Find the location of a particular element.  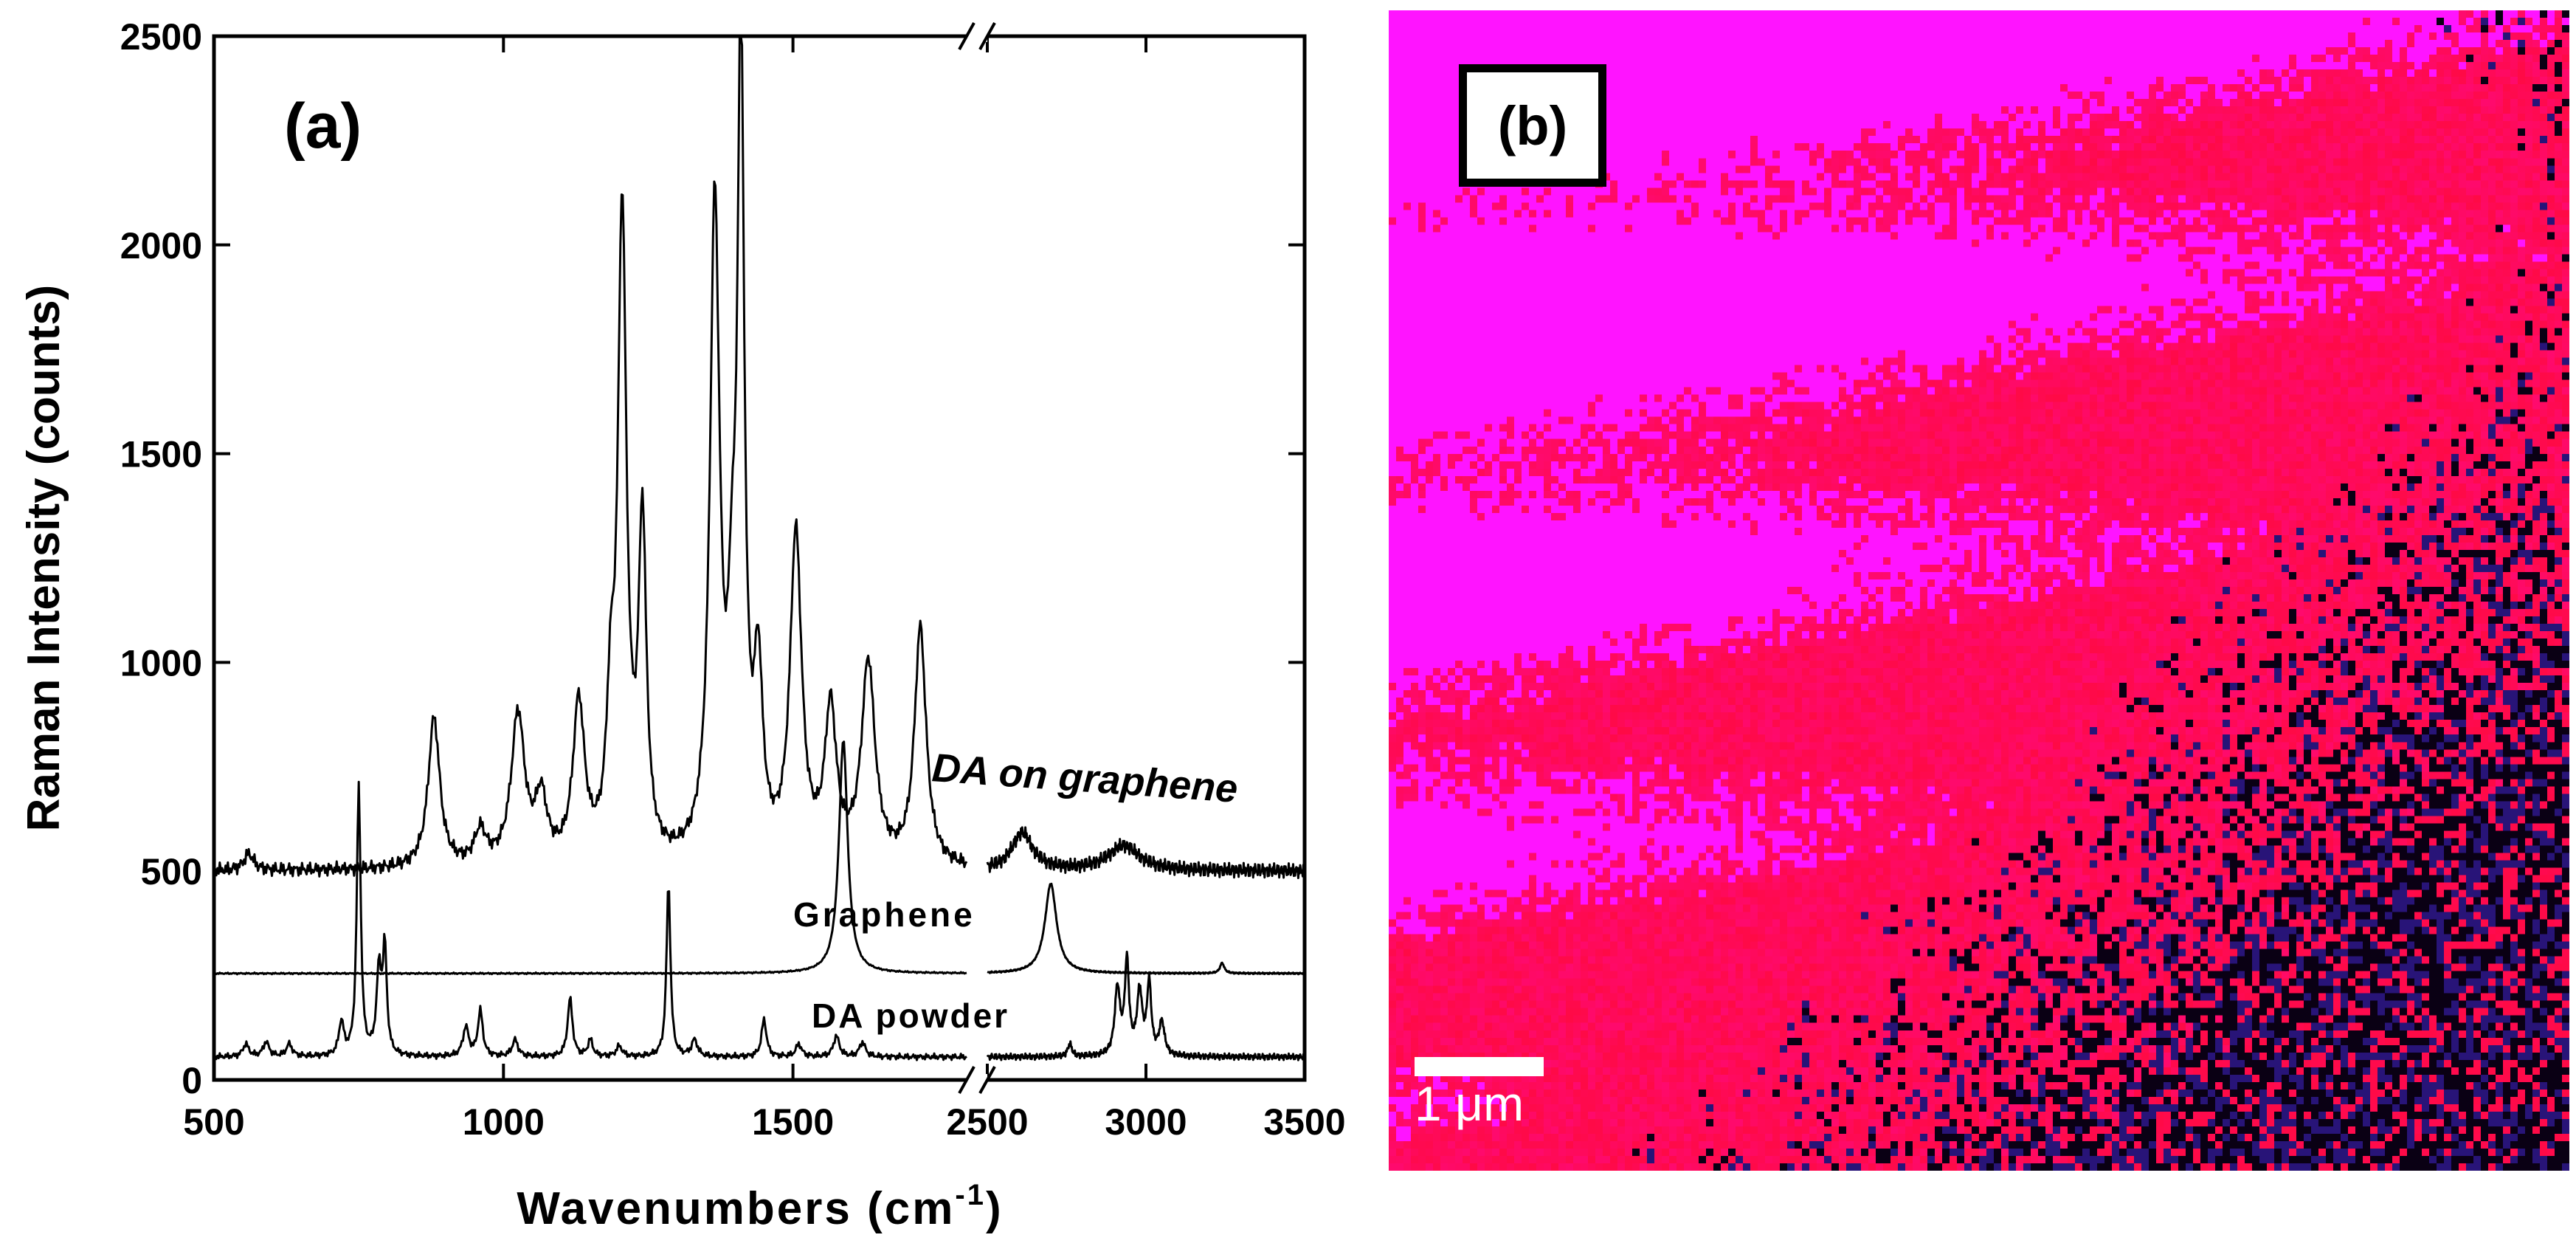

annotation-da-on-graphene: DA on graphene is located at coordinates (1084, 778).